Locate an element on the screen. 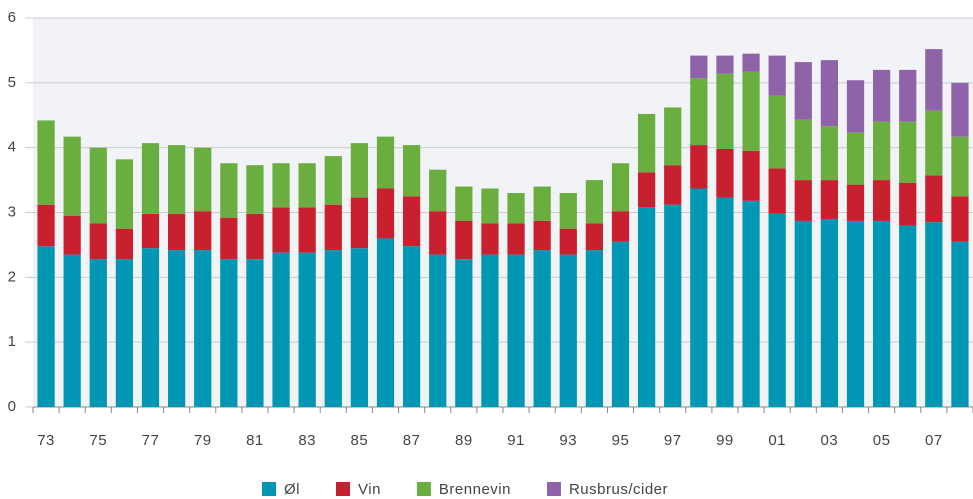 Image resolution: width=973 pixels, height=499 pixels. x-tick-label: 85 is located at coordinates (360, 440).